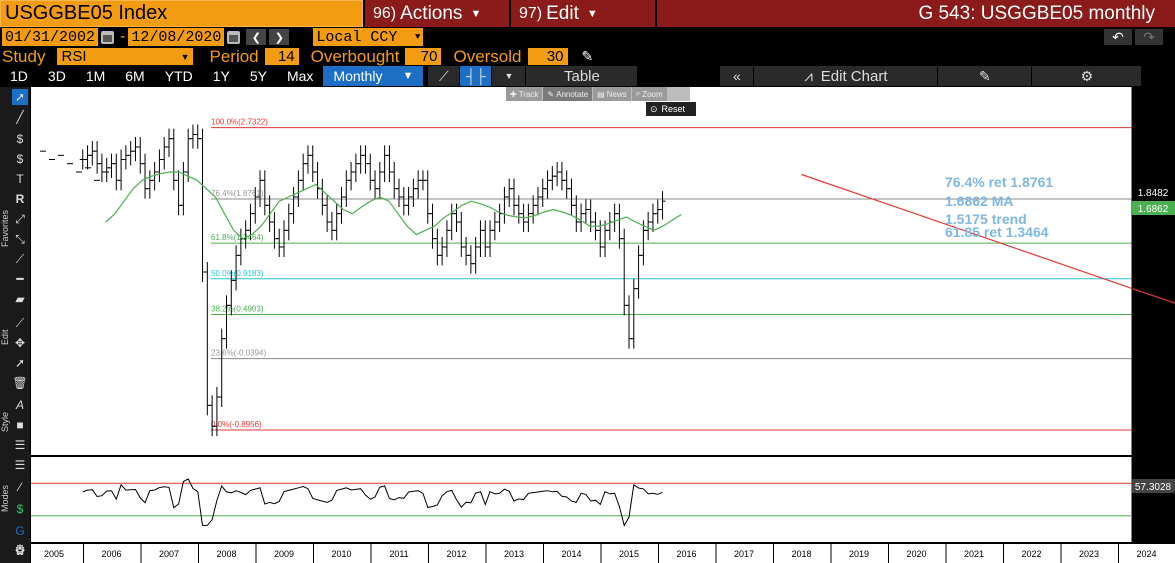  I want to click on table-button: Table, so click(581, 76).